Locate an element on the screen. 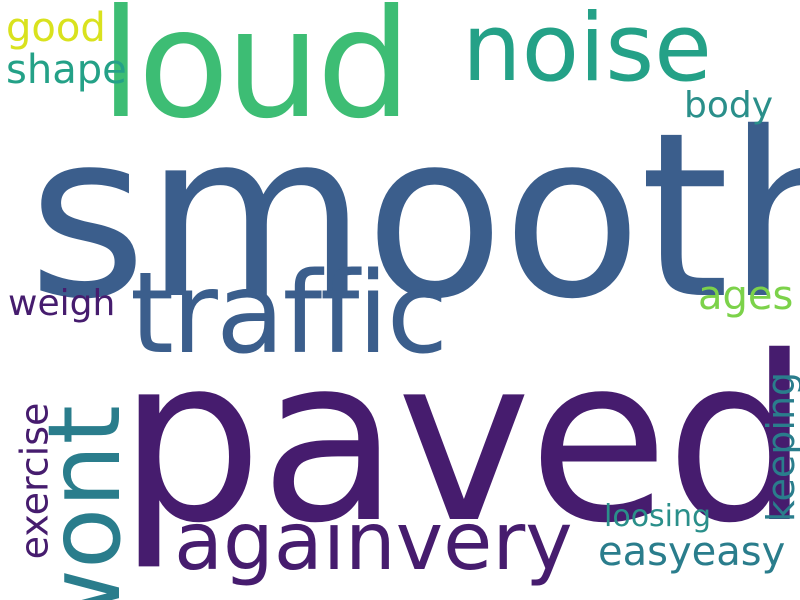 The height and width of the screenshot is (600, 800). word-traffic: traffic is located at coordinates (289, 314).